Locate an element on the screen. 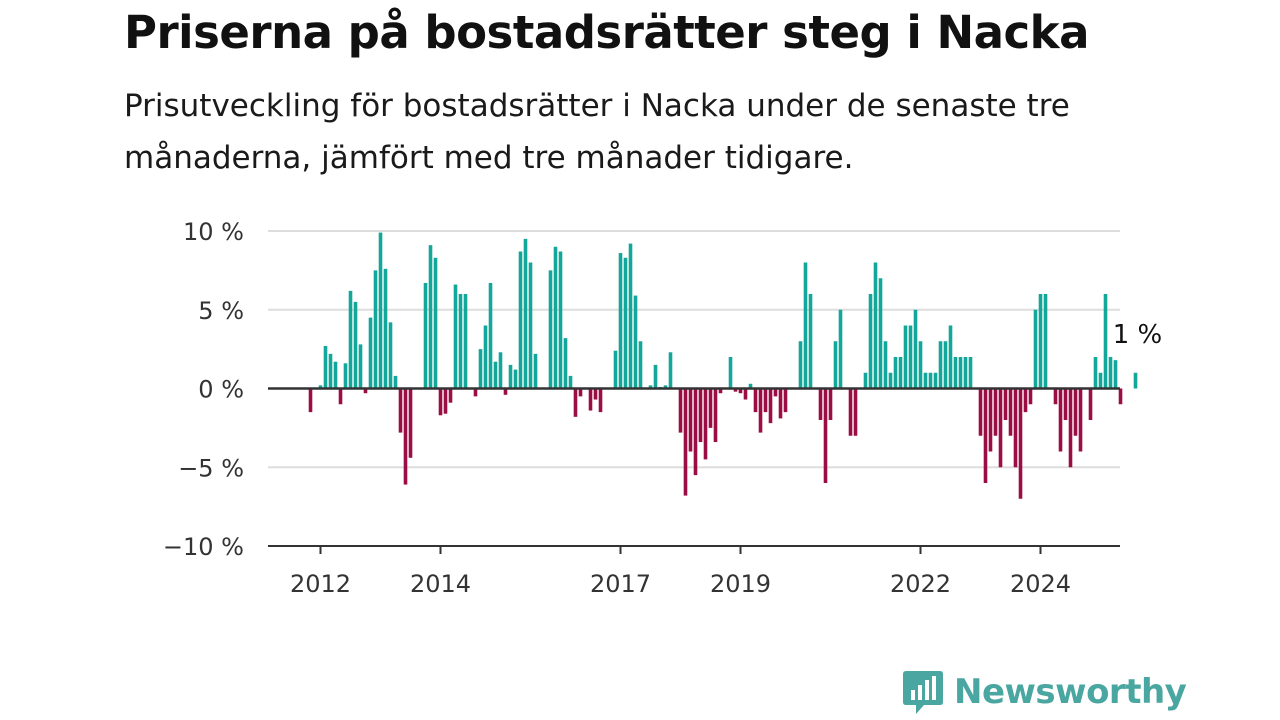  x-tick-label: 2022 is located at coordinates (920, 584).